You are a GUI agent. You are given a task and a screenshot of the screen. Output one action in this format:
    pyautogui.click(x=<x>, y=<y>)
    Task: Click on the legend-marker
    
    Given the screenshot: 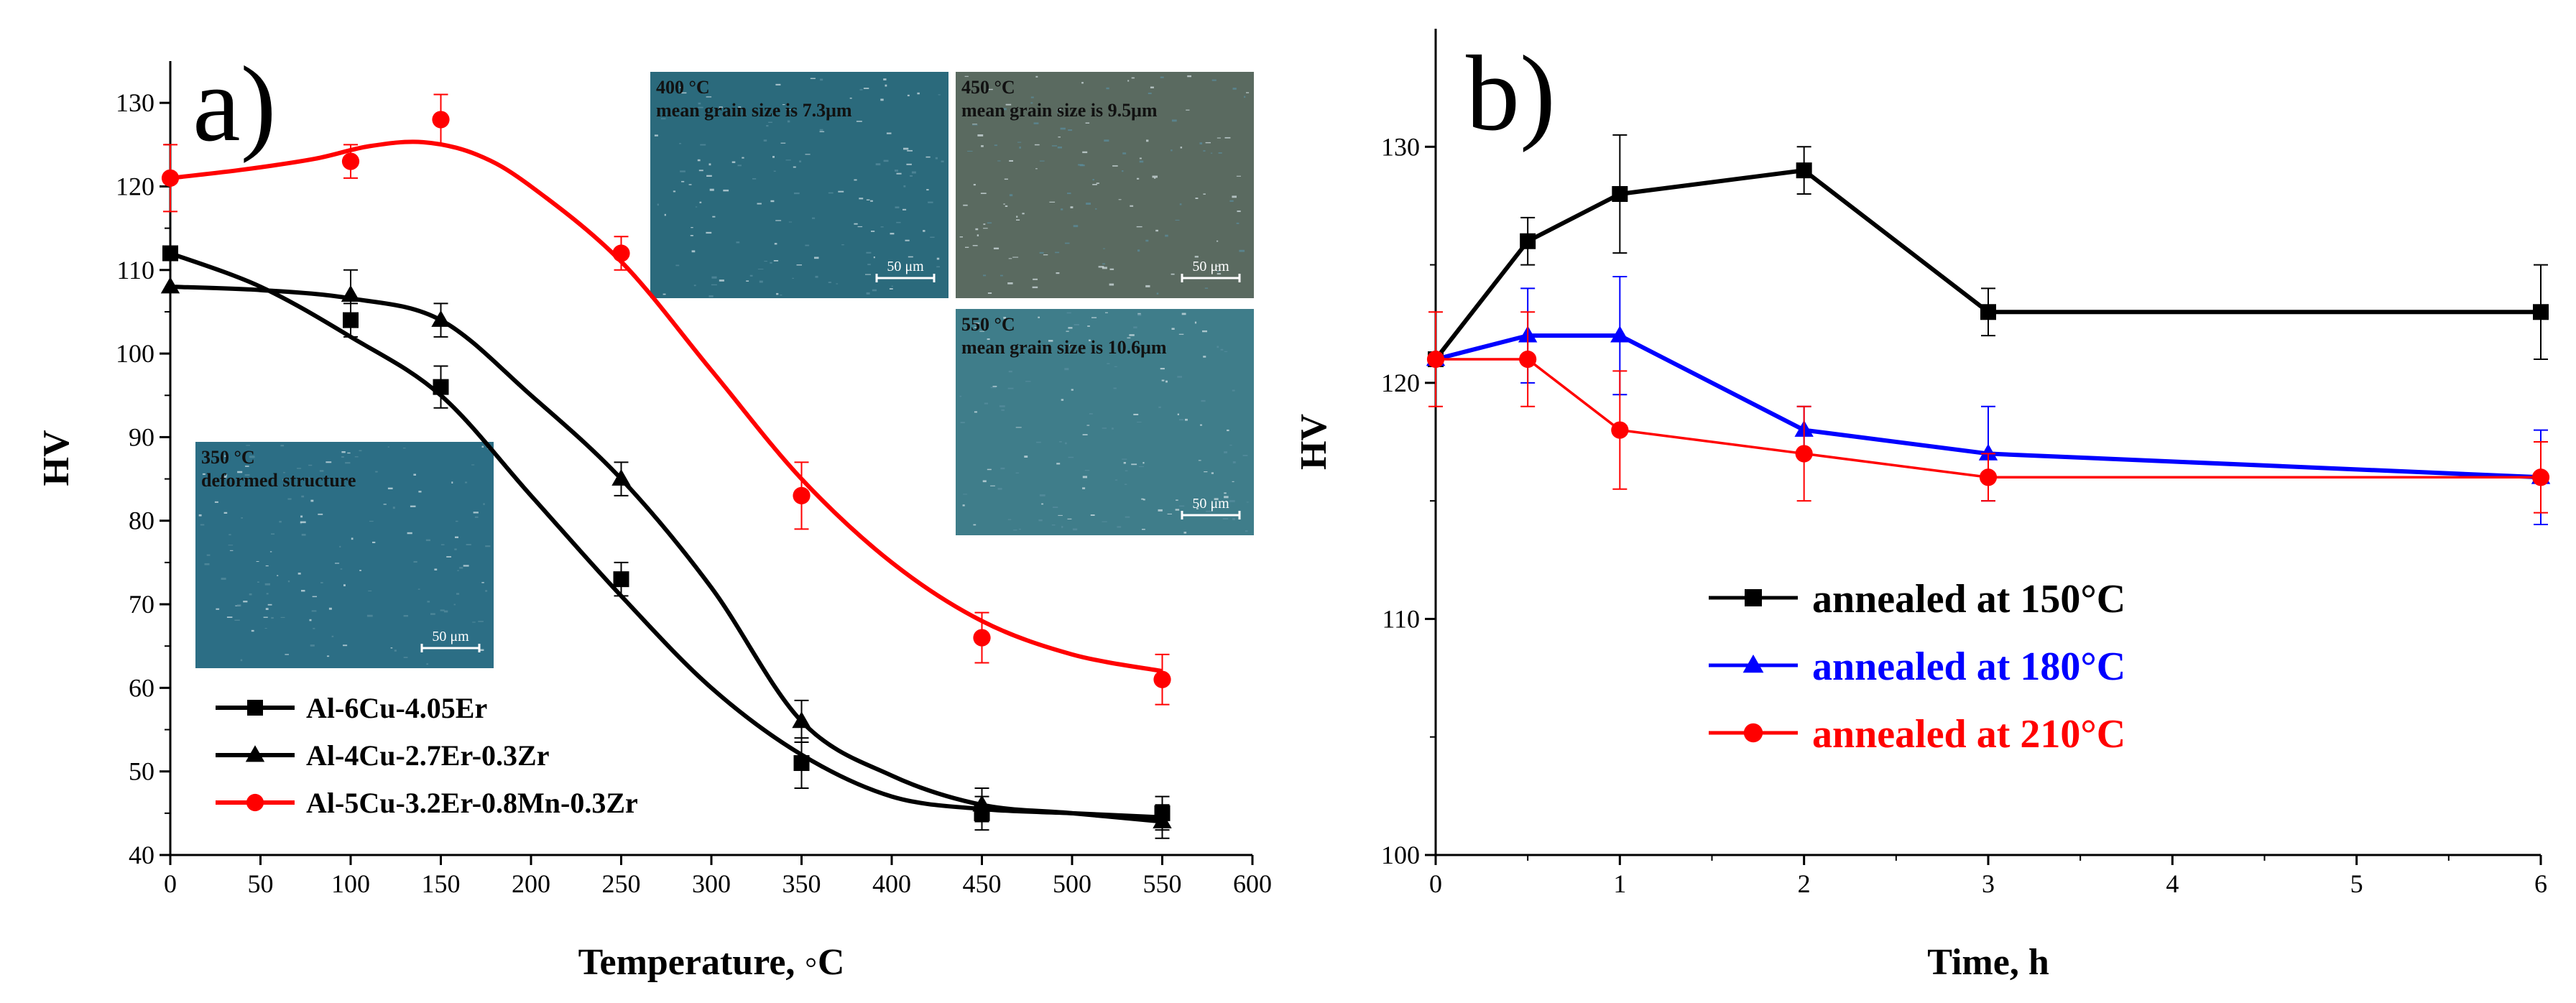 What is the action you would take?
    pyautogui.click(x=255, y=802)
    